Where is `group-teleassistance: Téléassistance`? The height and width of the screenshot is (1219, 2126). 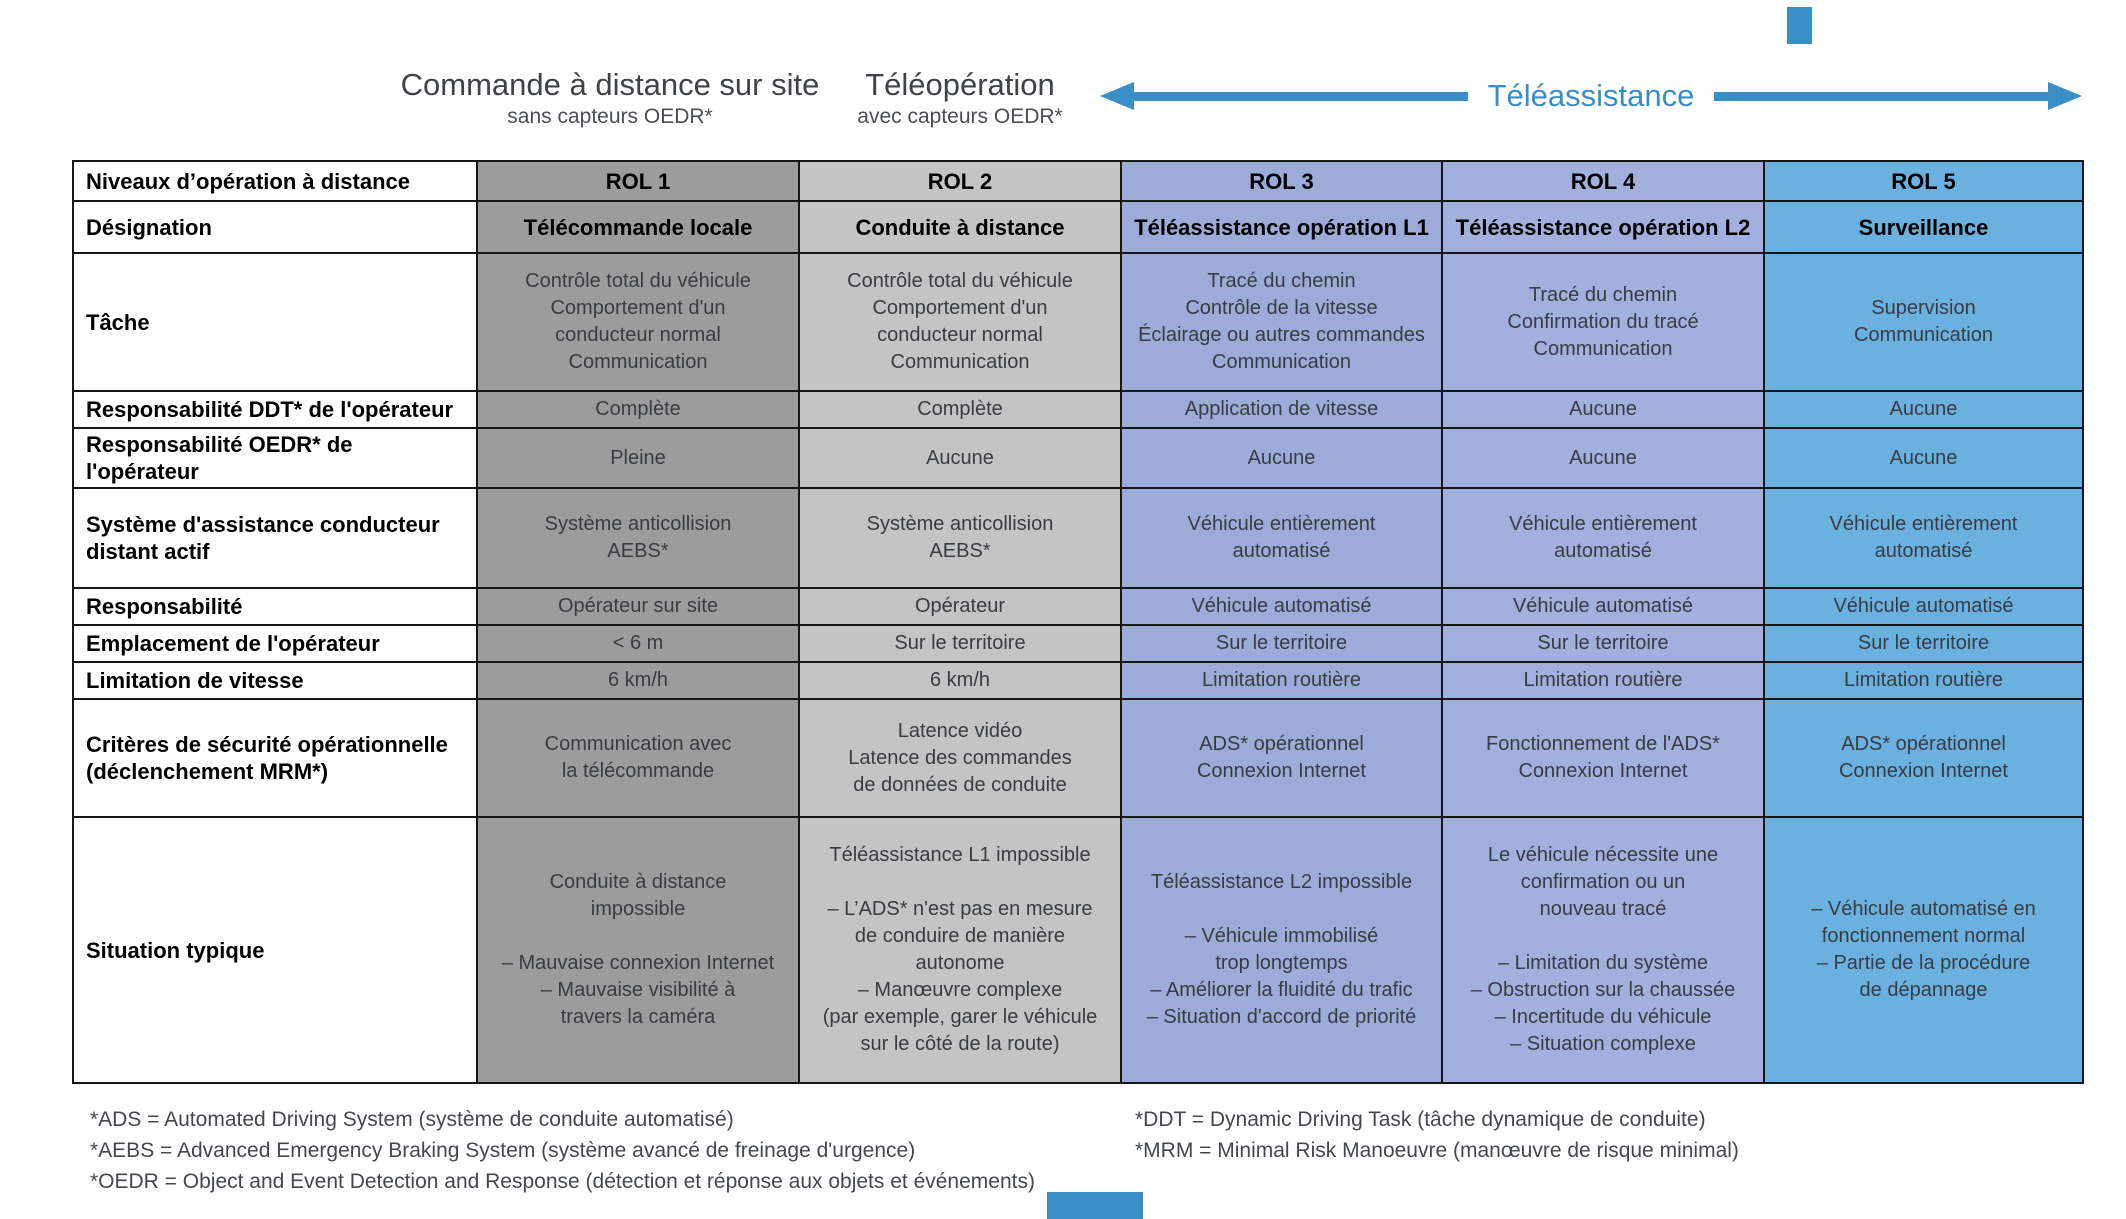
group-teleassistance: Téléassistance is located at coordinates (1591, 96).